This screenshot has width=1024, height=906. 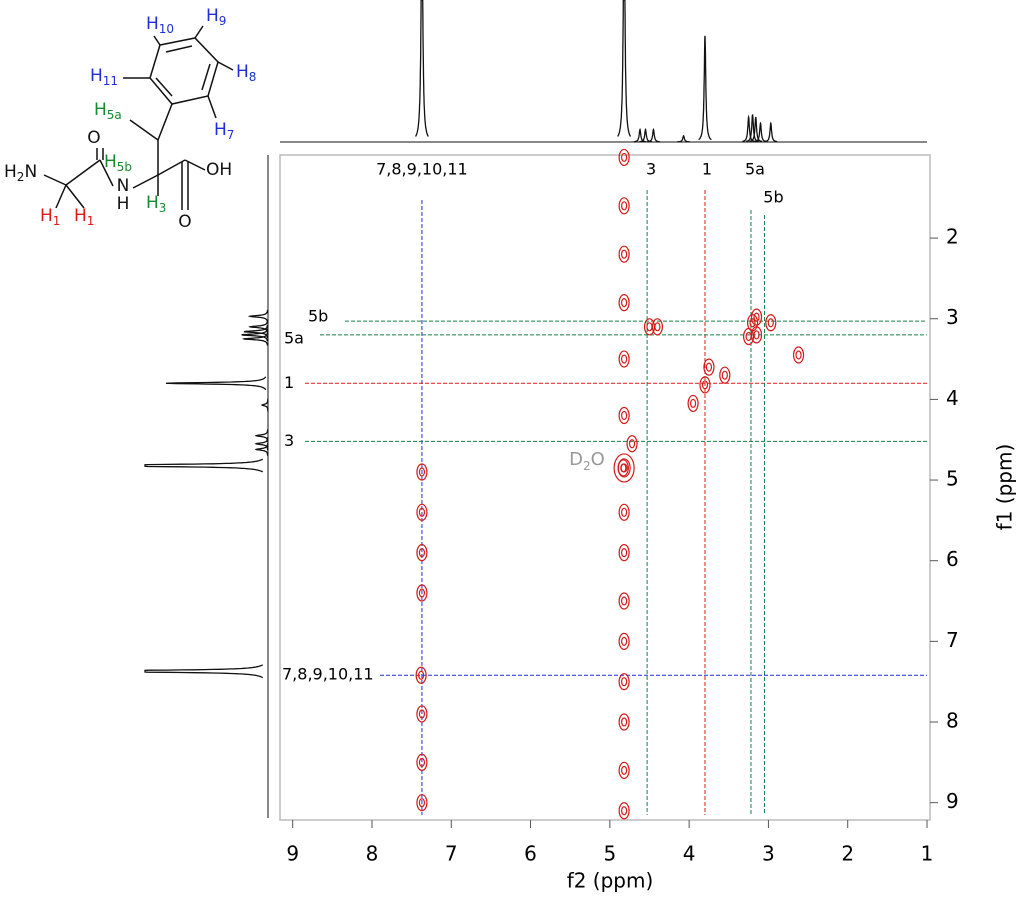 What do you see at coordinates (124, 167) in the screenshot?
I see `atom-sub: 5b` at bounding box center [124, 167].